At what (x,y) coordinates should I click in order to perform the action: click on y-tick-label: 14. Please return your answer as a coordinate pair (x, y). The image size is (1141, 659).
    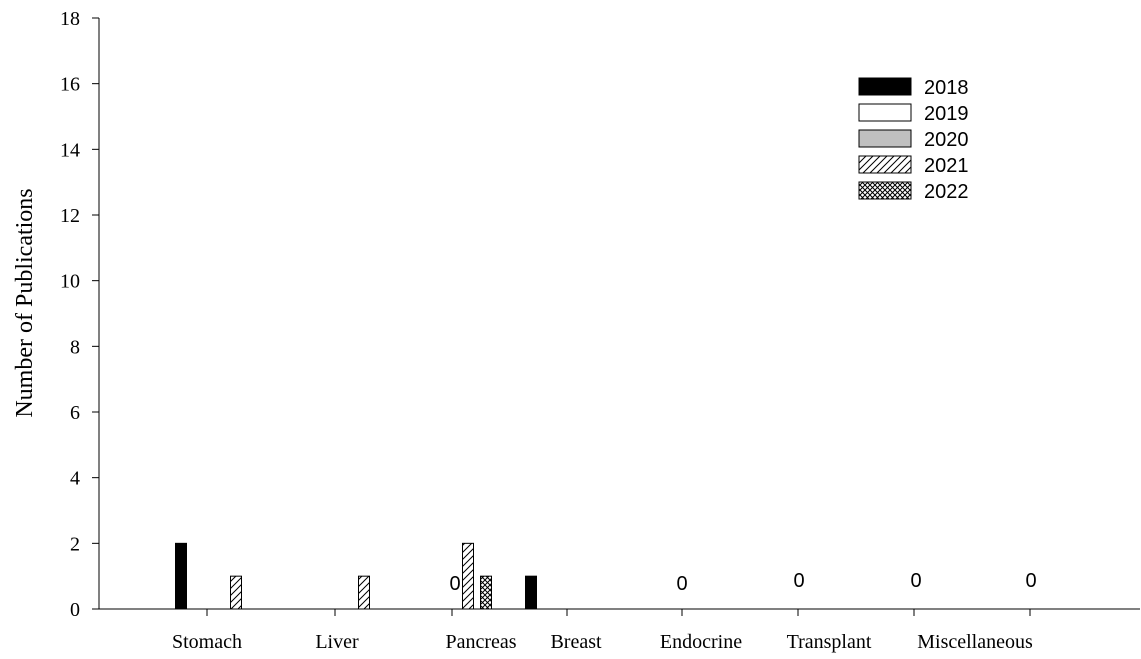
    Looking at the image, I should click on (70, 150).